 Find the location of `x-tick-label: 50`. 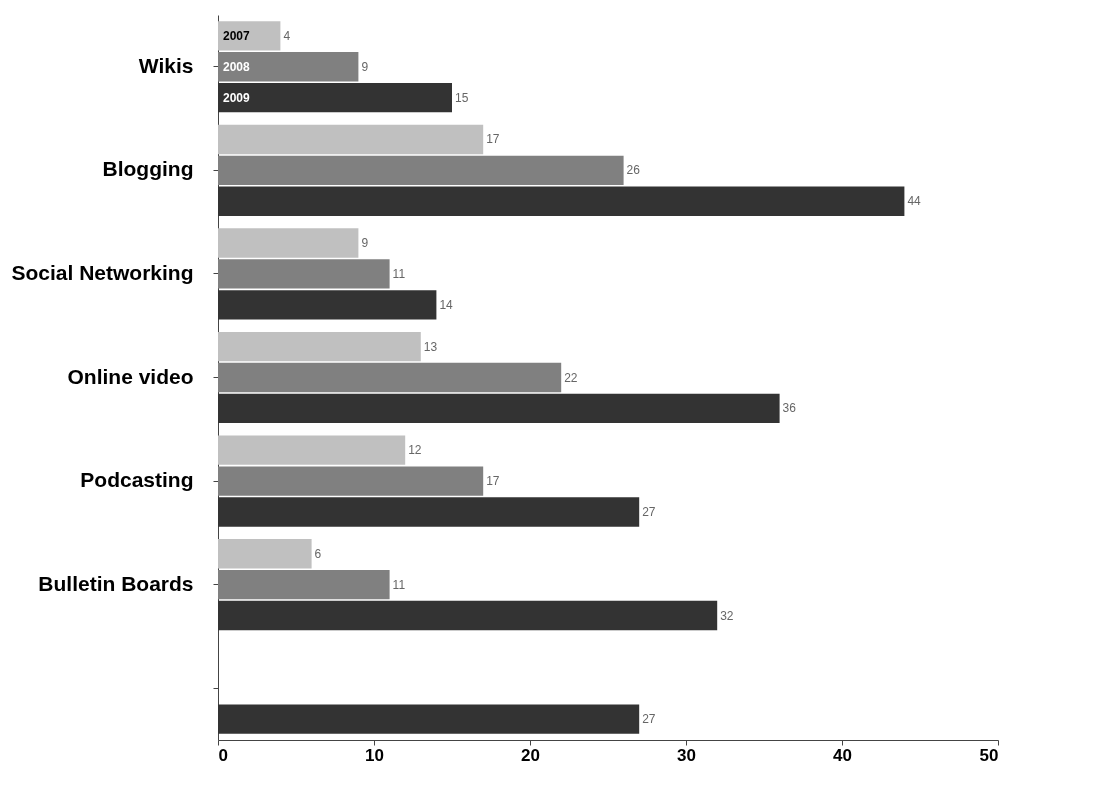

x-tick-label: 50 is located at coordinates (989, 755).